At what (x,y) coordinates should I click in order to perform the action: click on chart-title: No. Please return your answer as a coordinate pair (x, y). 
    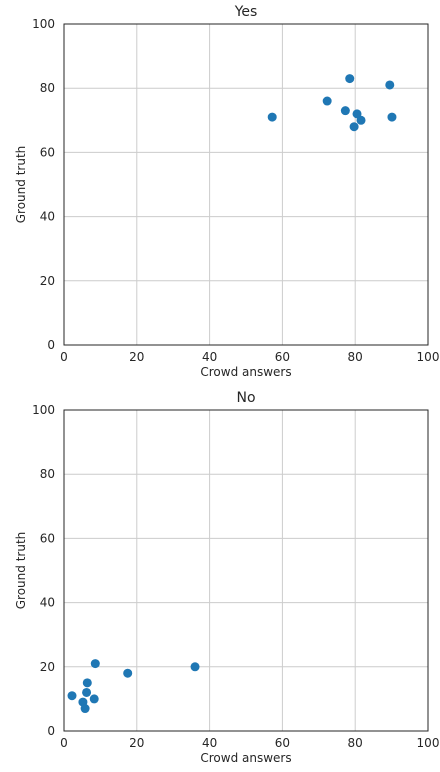
    Looking at the image, I should click on (245, 398).